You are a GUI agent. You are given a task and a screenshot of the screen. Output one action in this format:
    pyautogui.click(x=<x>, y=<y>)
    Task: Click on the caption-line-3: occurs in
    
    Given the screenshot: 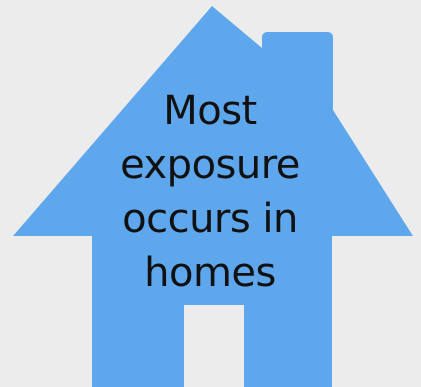 What is the action you would take?
    pyautogui.click(x=210, y=219)
    